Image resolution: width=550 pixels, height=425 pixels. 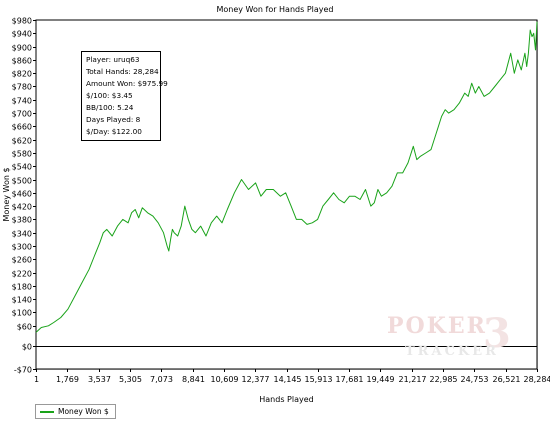 I want to click on x-tick-label: 7,073, so click(x=161, y=379).